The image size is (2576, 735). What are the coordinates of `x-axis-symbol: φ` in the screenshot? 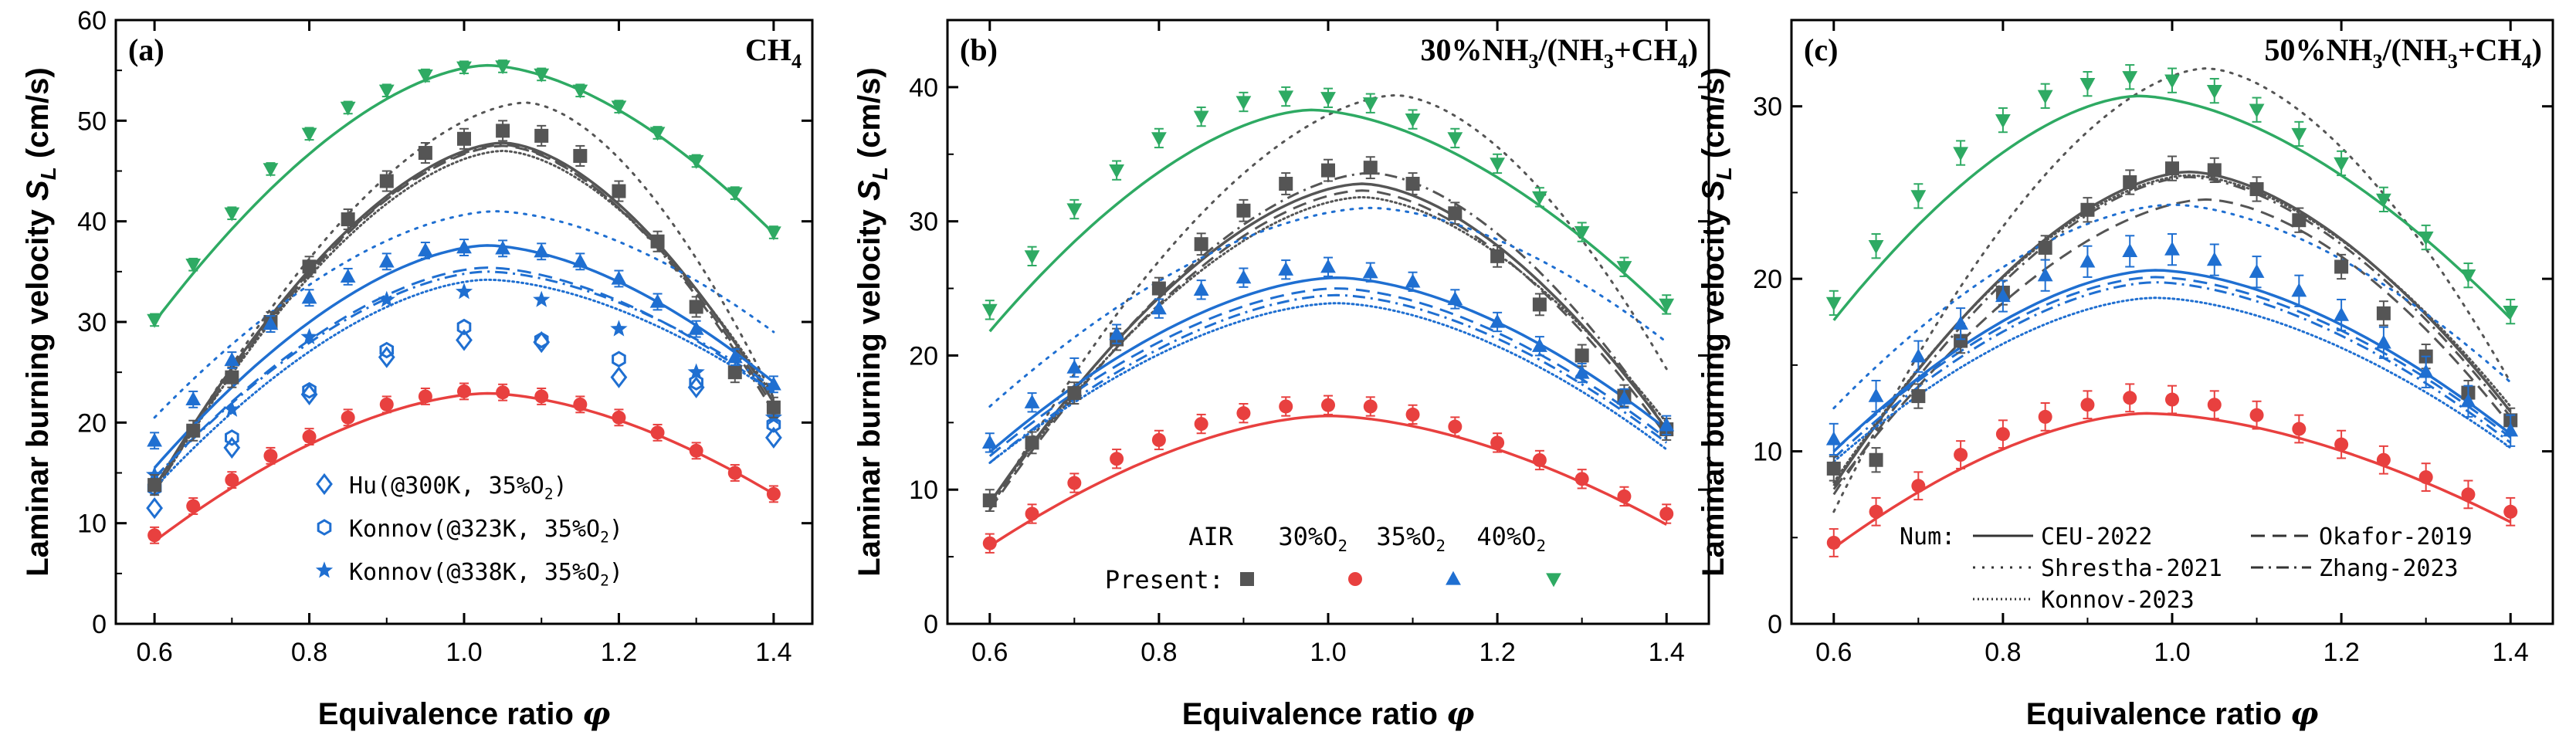 It's located at (1460, 714).